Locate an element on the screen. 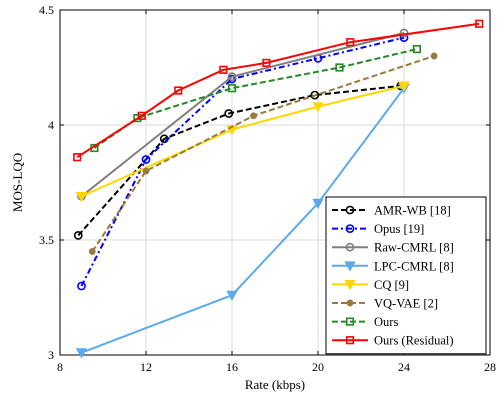  y-tick-label: 4.5 is located at coordinates (46, 10).